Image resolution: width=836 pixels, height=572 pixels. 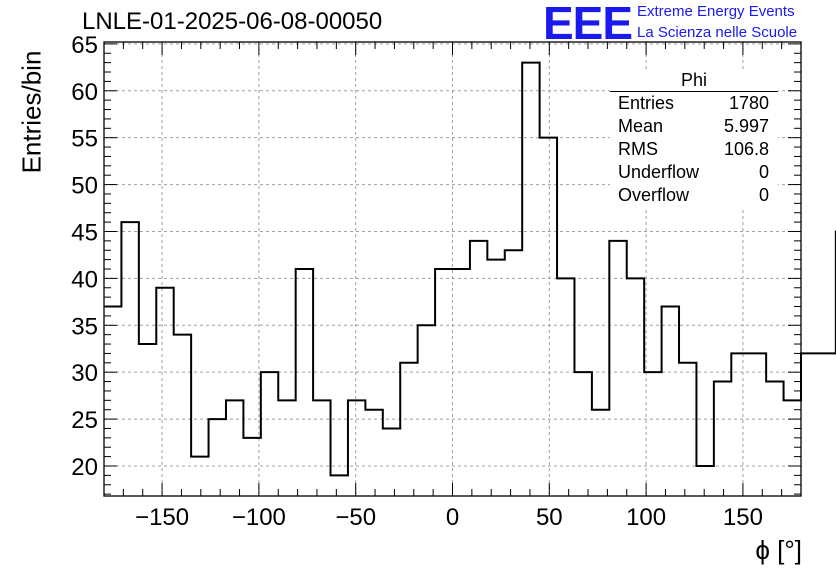 I want to click on y-tick-label: 55, so click(x=84, y=139).